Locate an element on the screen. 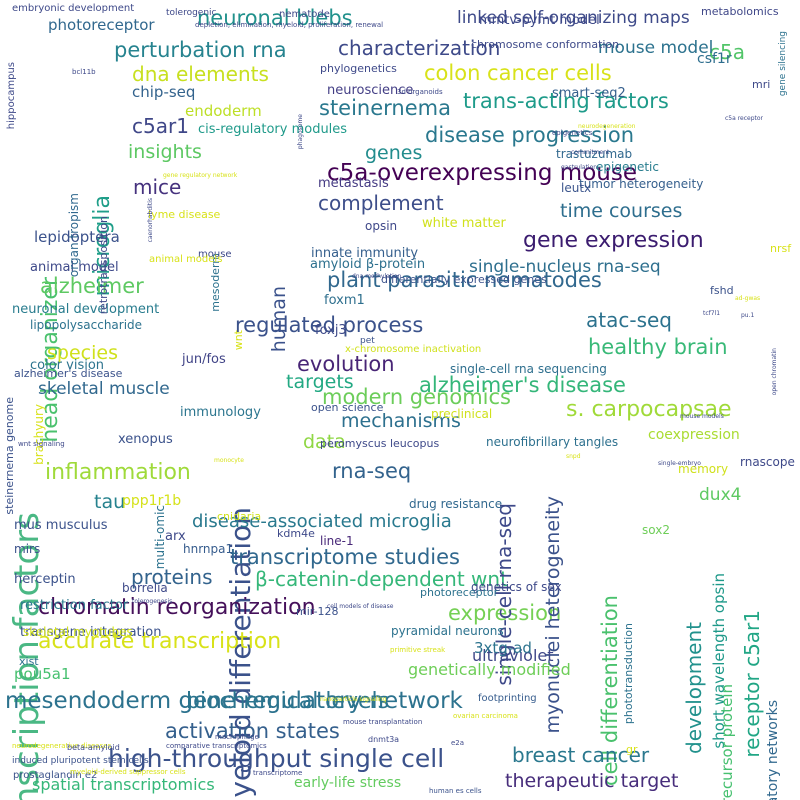  word-amyloid-precursor-protein: amyloid precursor protein is located at coordinates (727, 742).